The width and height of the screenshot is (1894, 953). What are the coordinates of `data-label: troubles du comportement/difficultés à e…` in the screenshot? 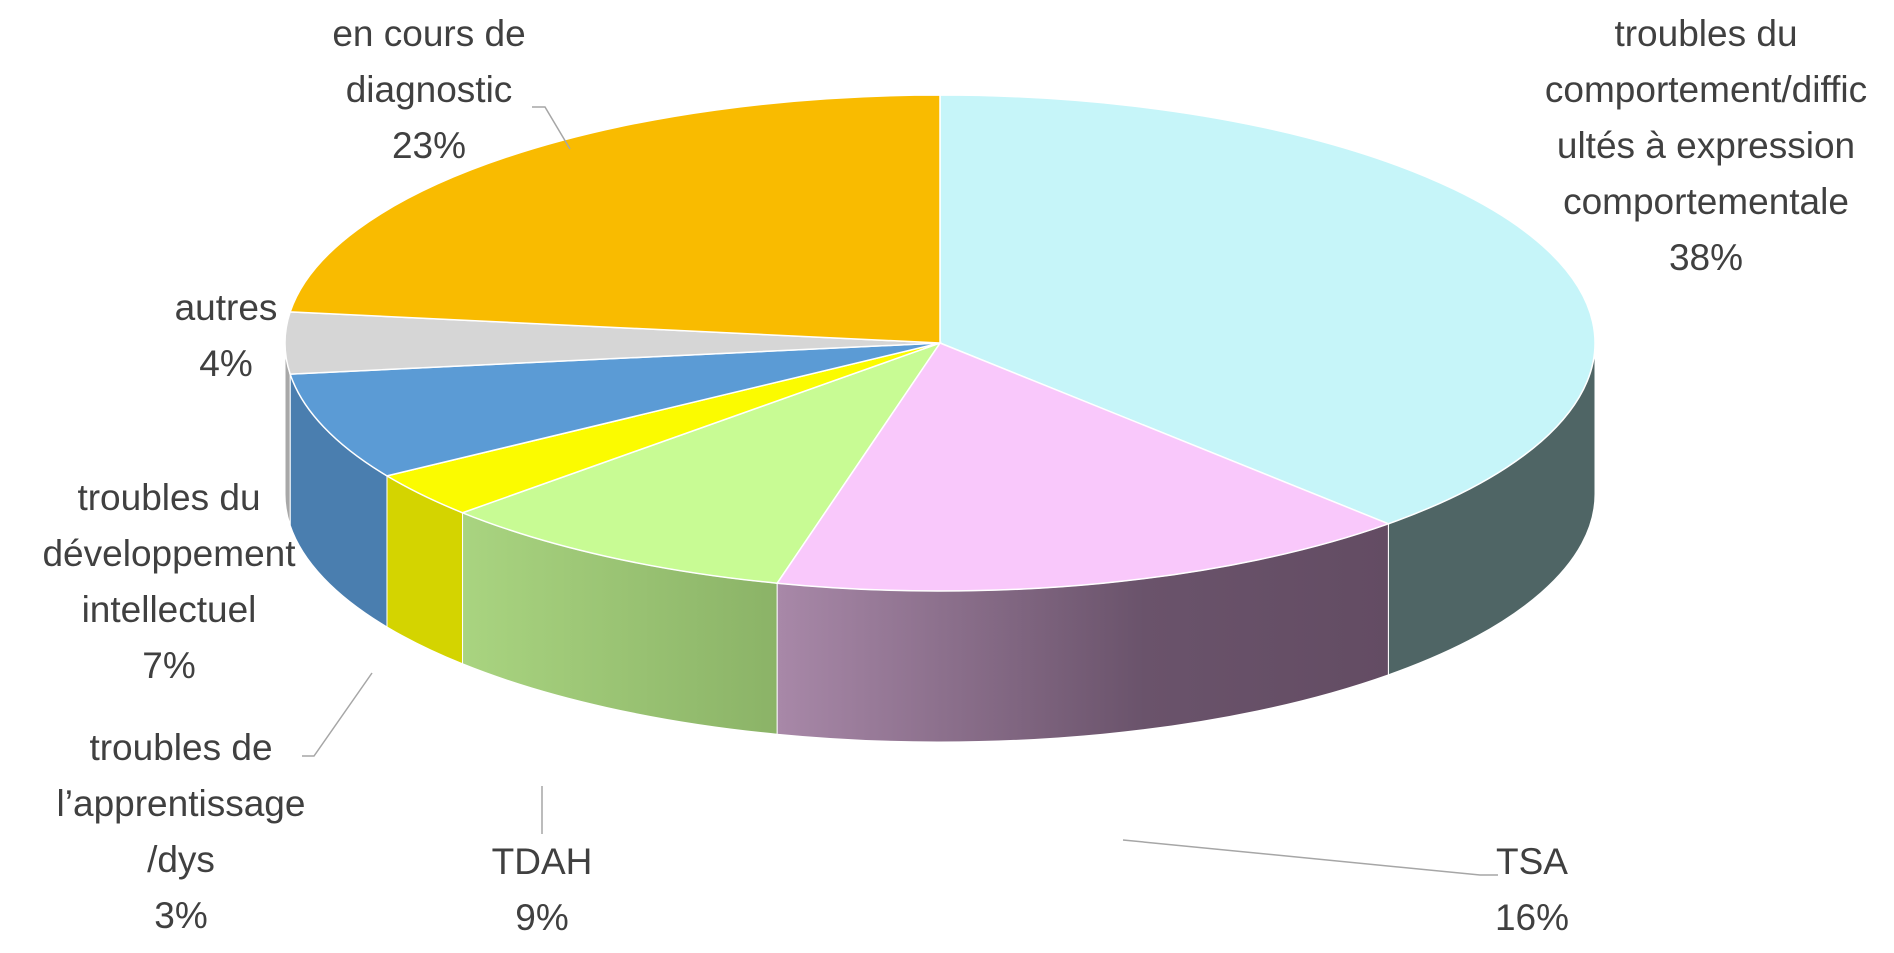 It's located at (1706, 146).